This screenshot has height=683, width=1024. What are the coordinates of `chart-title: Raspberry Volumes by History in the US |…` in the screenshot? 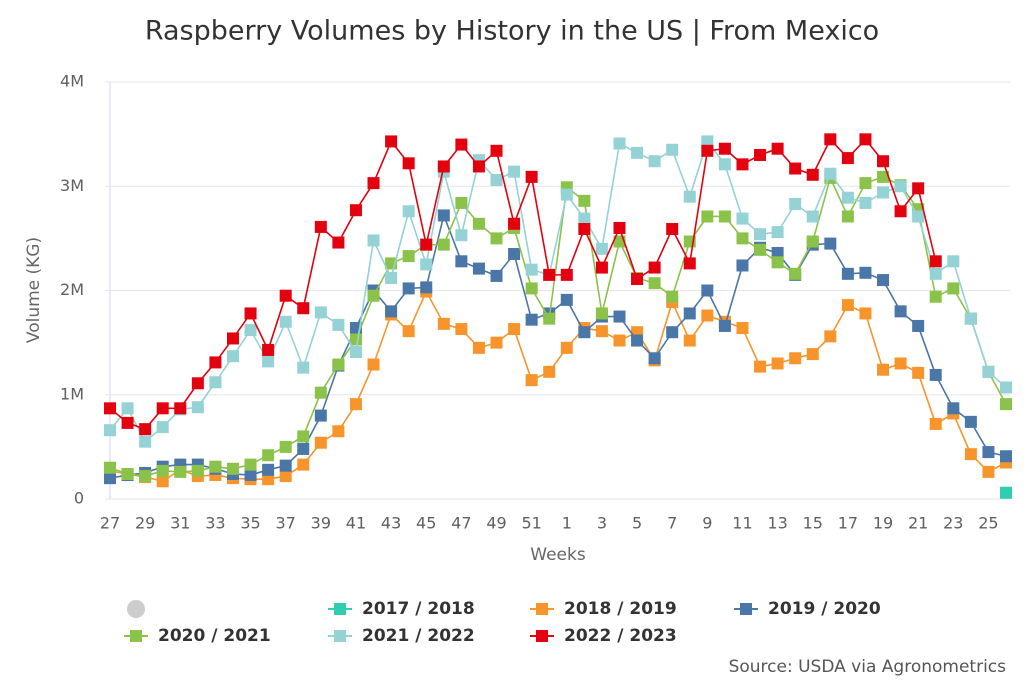 It's located at (512, 31).